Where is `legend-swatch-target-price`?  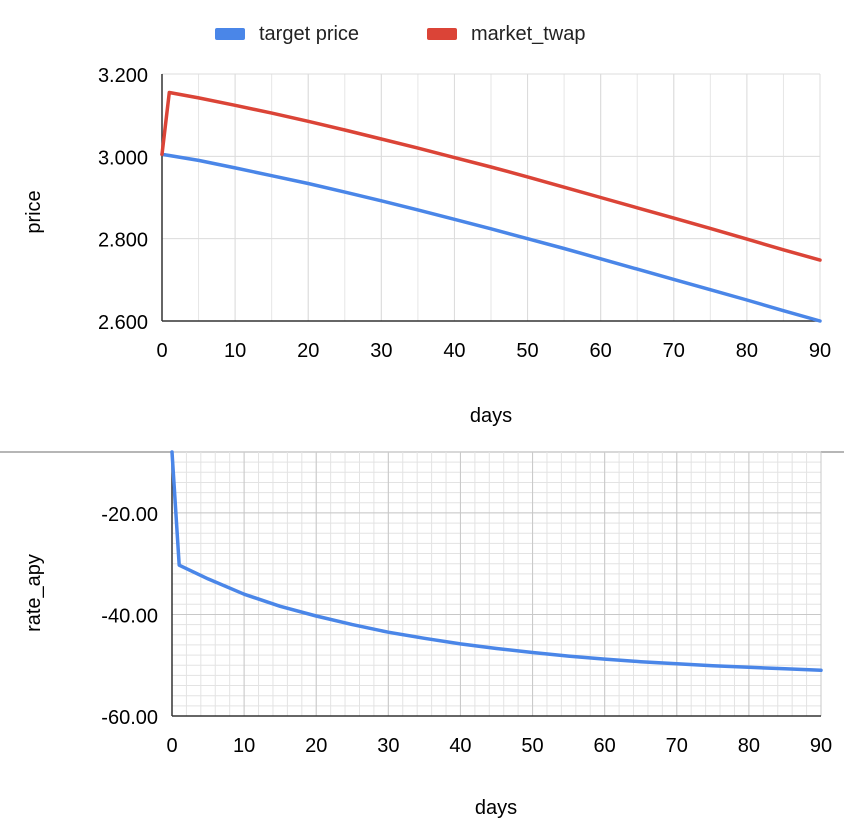
legend-swatch-target-price is located at coordinates (230, 34).